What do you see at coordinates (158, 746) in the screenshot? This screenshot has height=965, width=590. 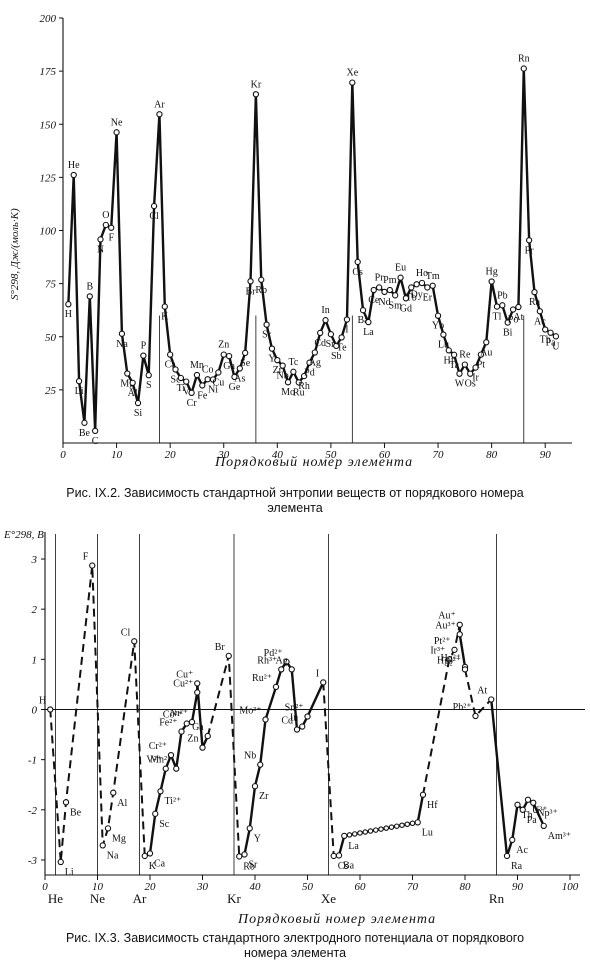 I see `point-label: Cr²⁺` at bounding box center [158, 746].